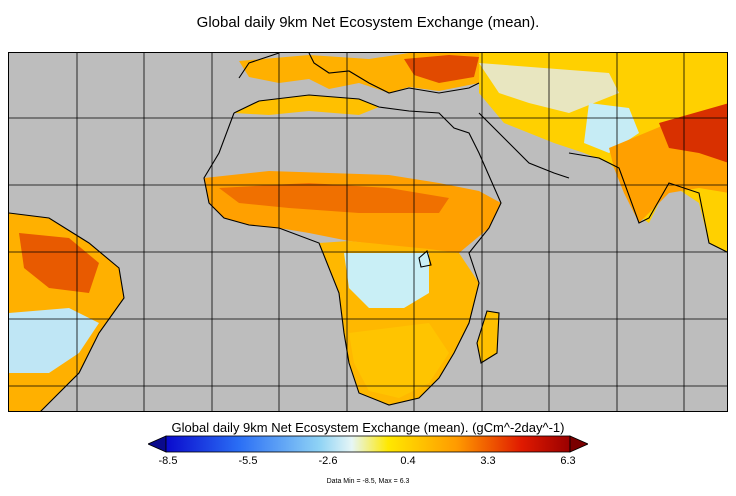 This screenshot has width=736, height=496. I want to click on colorbar-tick-1: -8.5, so click(168, 461).